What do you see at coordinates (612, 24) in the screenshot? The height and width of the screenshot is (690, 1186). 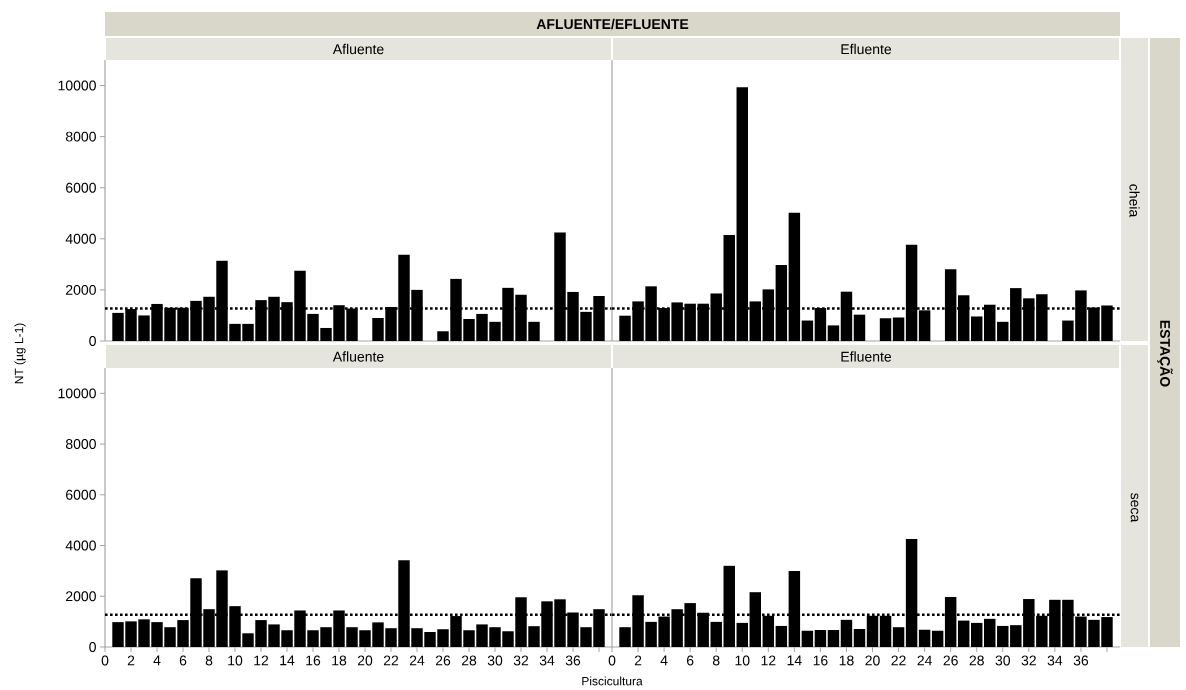 I see `text: AFLUENTE/EFLUENTE` at bounding box center [612, 24].